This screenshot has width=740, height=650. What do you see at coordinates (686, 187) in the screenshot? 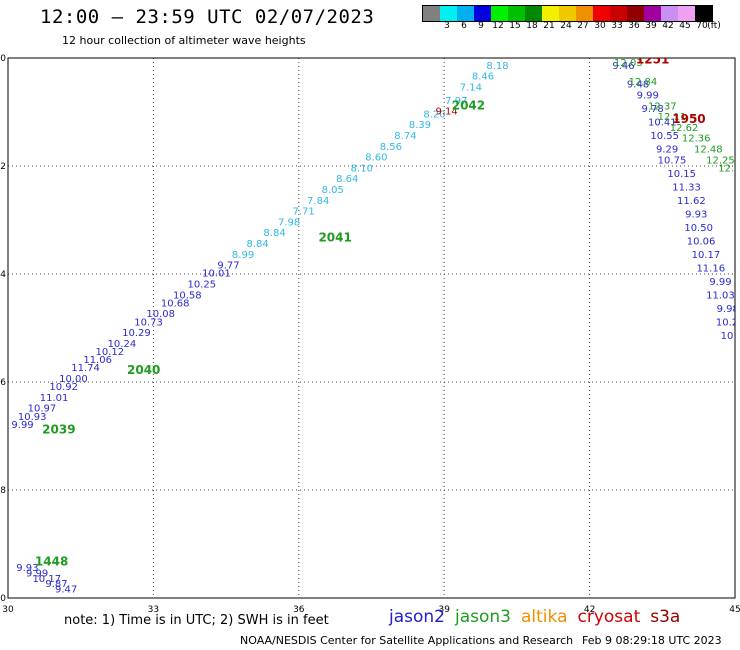
I see `data-point-label: 11.33` at bounding box center [686, 187].